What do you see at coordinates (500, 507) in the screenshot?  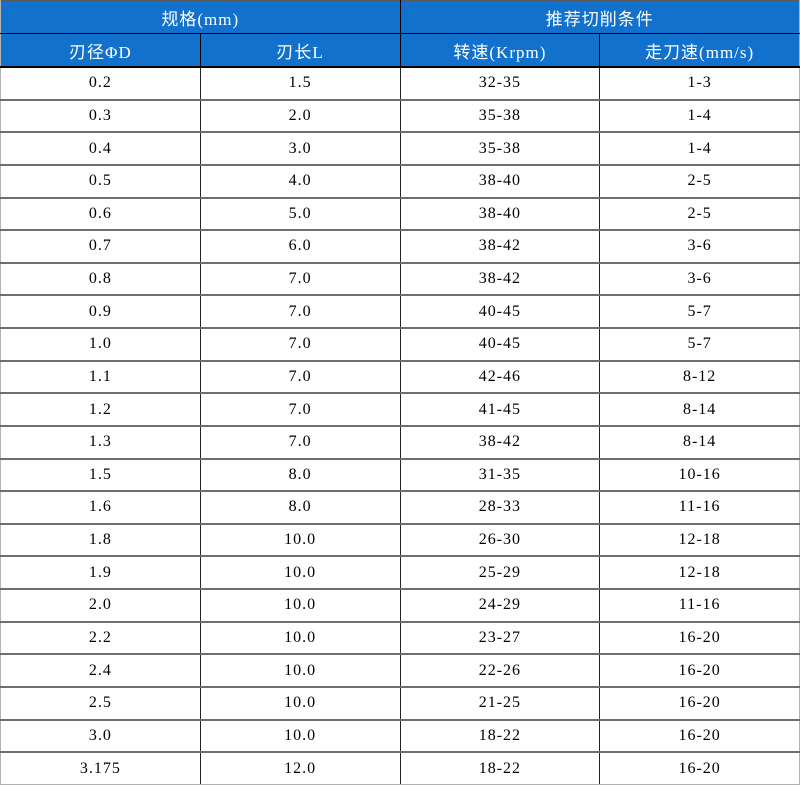 I see `table-cell: 28-33` at bounding box center [500, 507].